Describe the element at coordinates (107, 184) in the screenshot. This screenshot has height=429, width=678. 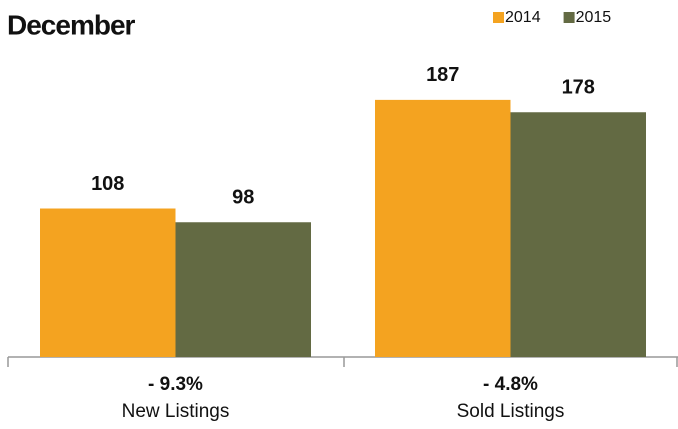
I see `value-label: 108` at that location.